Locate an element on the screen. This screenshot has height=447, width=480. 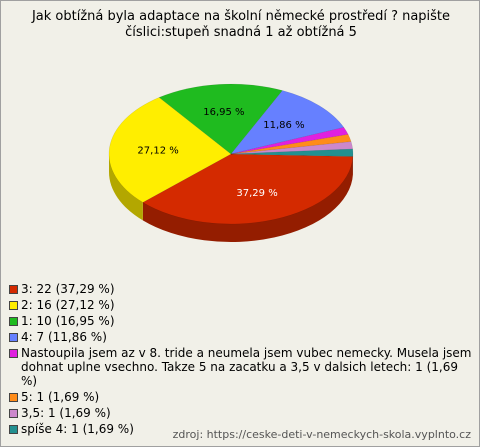
slice-label: 16,95 % is located at coordinates (223, 112).